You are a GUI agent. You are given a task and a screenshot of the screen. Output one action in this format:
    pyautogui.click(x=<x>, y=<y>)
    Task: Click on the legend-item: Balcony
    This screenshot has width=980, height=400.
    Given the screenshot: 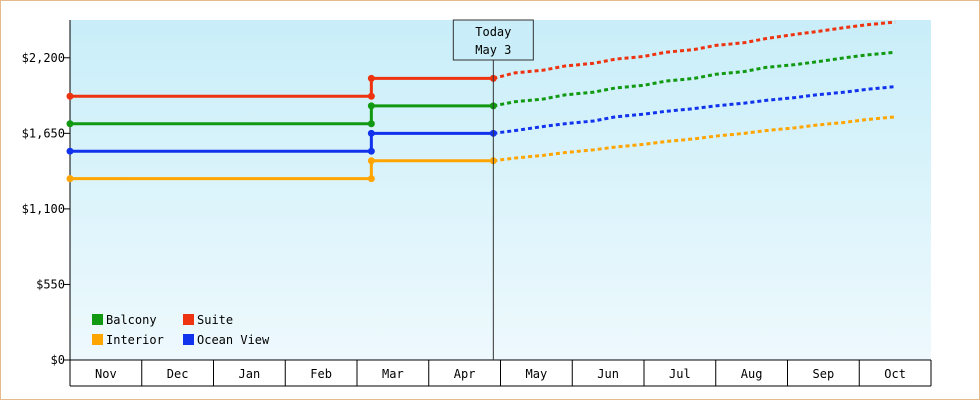 What is the action you would take?
    pyautogui.click(x=124, y=320)
    